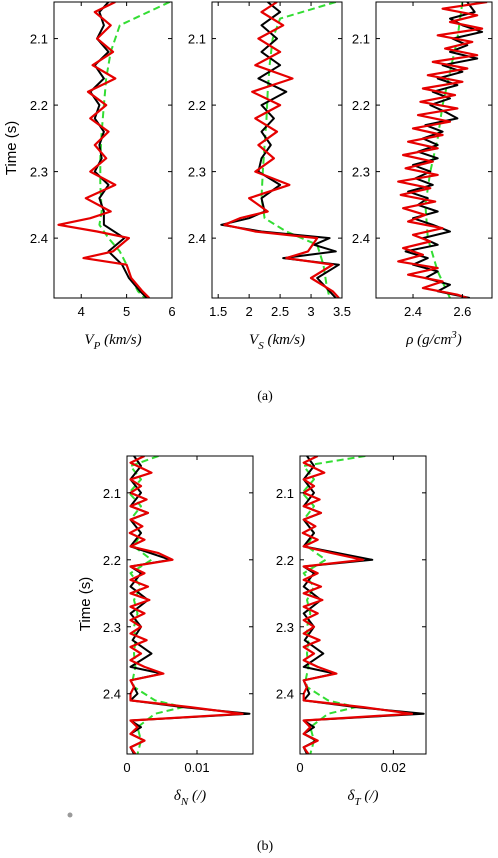  Describe the element at coordinates (413, 311) in the screenshot. I see `x-tick-label: 2.4` at that location.